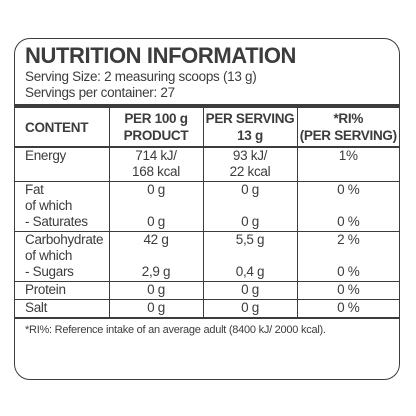 The image size is (416, 416). Describe the element at coordinates (347, 189) in the screenshot. I see `cell-fat-ri: 0 %` at that location.